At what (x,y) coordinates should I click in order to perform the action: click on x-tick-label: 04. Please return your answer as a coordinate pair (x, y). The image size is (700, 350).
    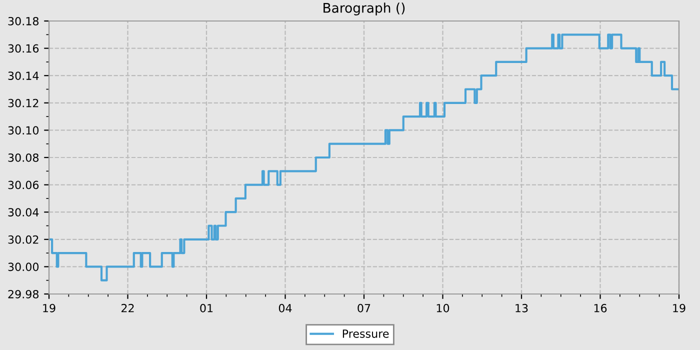
    Looking at the image, I should click on (285, 308).